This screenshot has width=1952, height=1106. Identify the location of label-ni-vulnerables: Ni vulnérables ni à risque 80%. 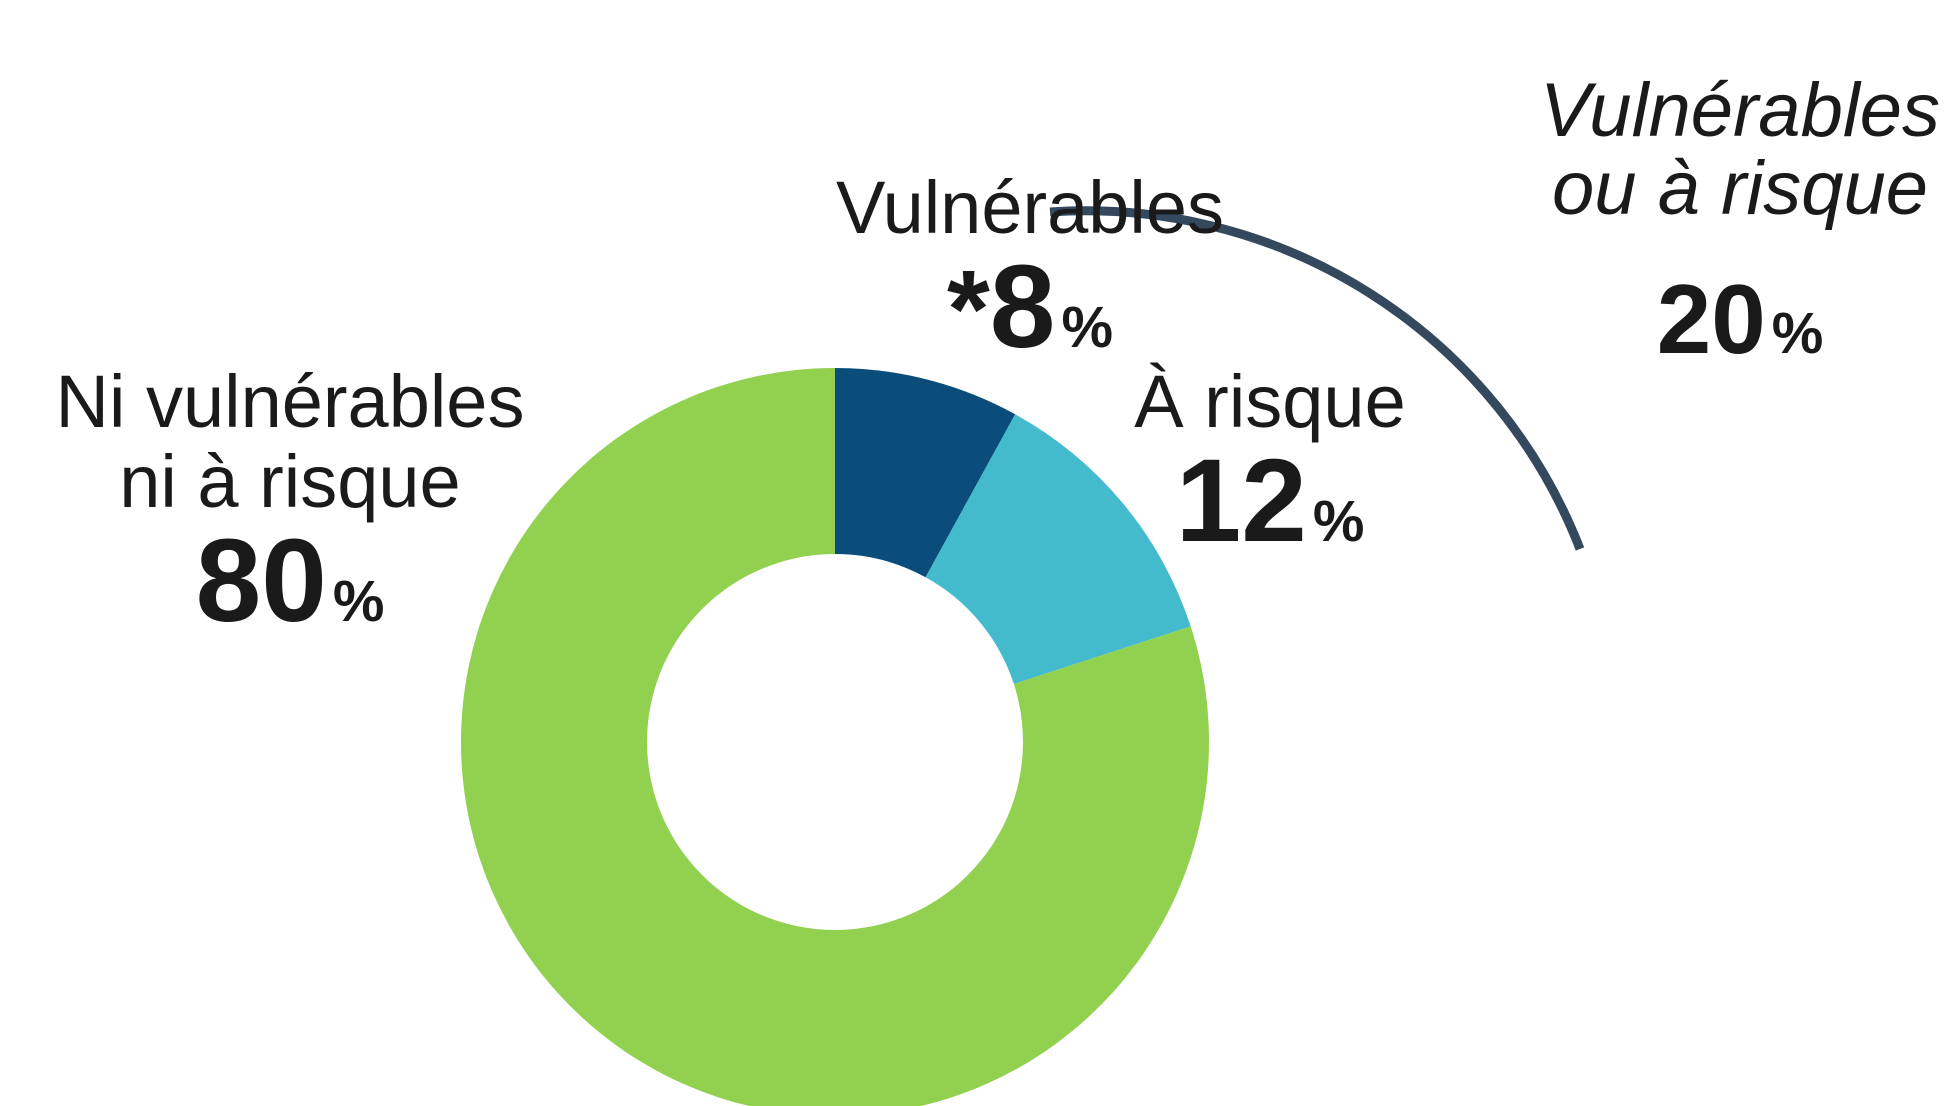
(290, 511).